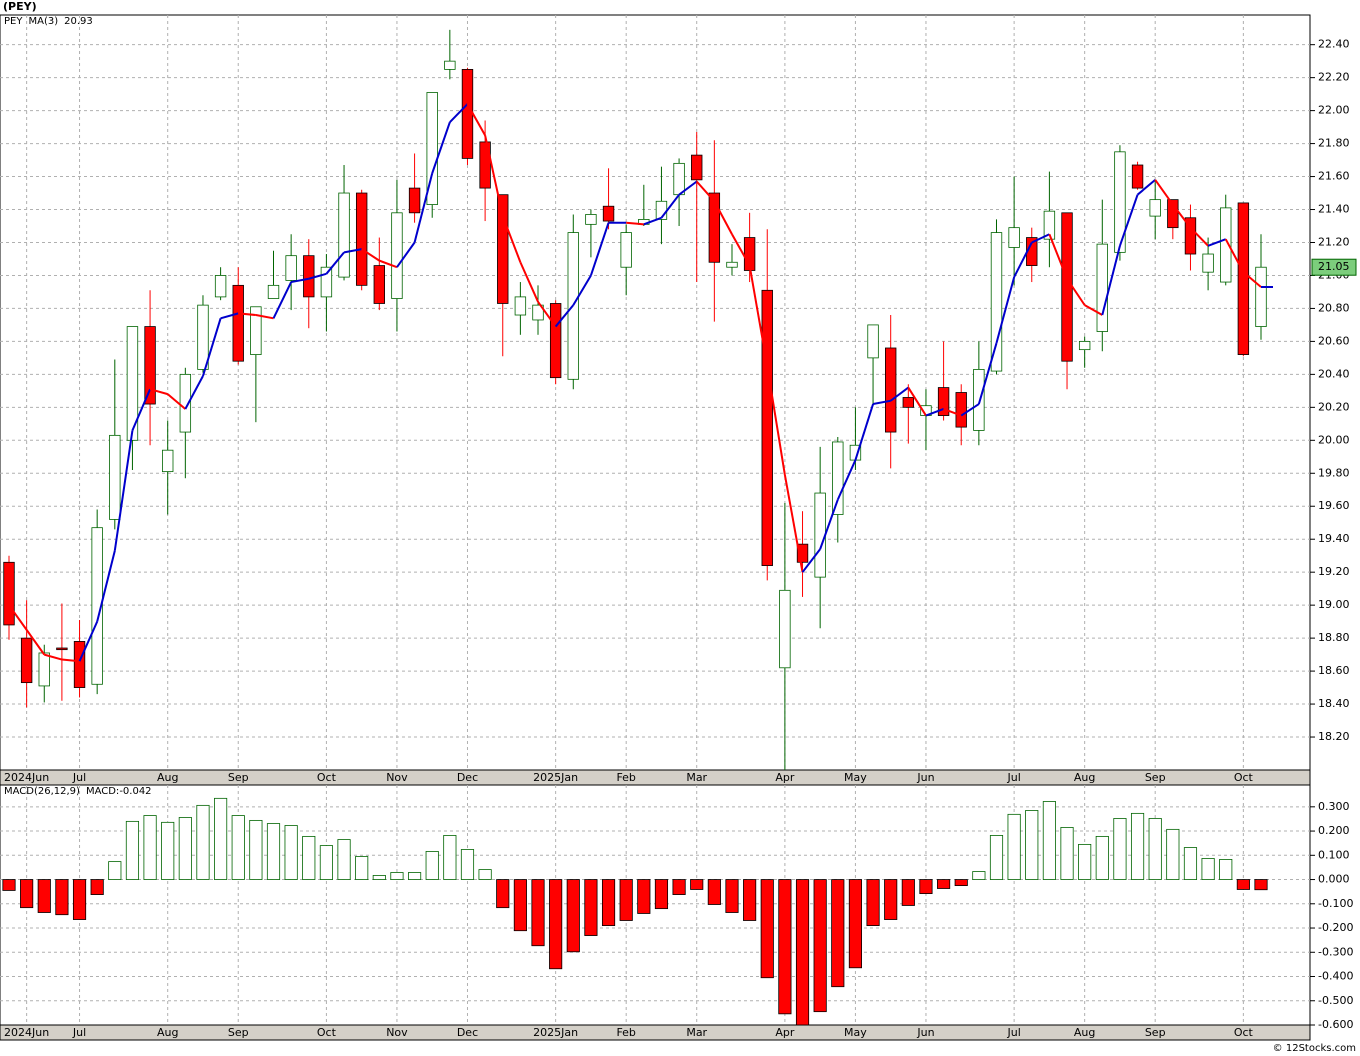  What do you see at coordinates (1335, 976) in the screenshot?
I see `y-tick-label: -0.400` at bounding box center [1335, 976].